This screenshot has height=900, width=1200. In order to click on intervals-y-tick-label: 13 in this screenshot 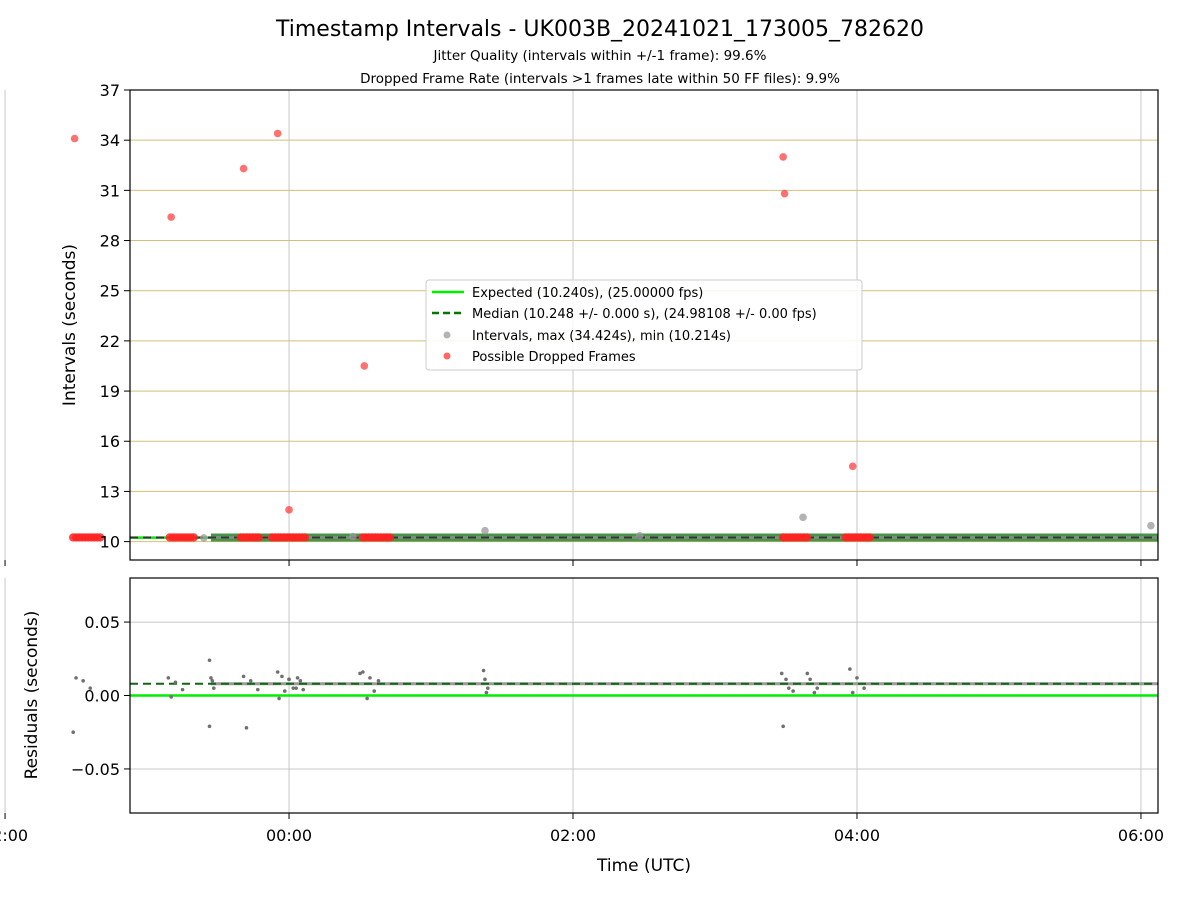, I will do `click(110, 491)`.